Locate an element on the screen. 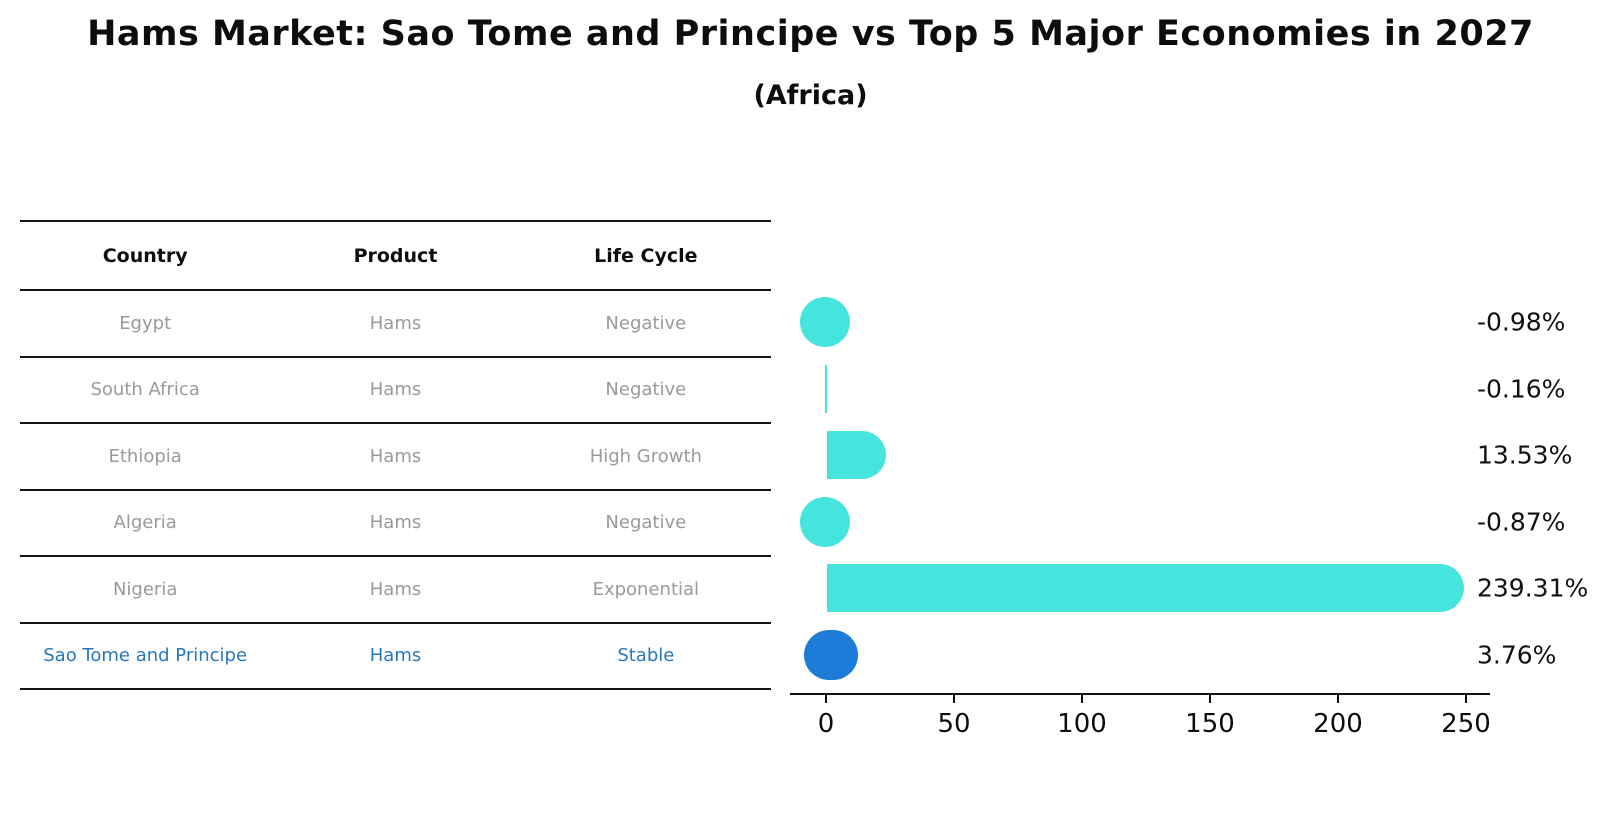 Image resolution: width=1621 pixels, height=823 pixels. column-header-country: Country is located at coordinates (145, 255).